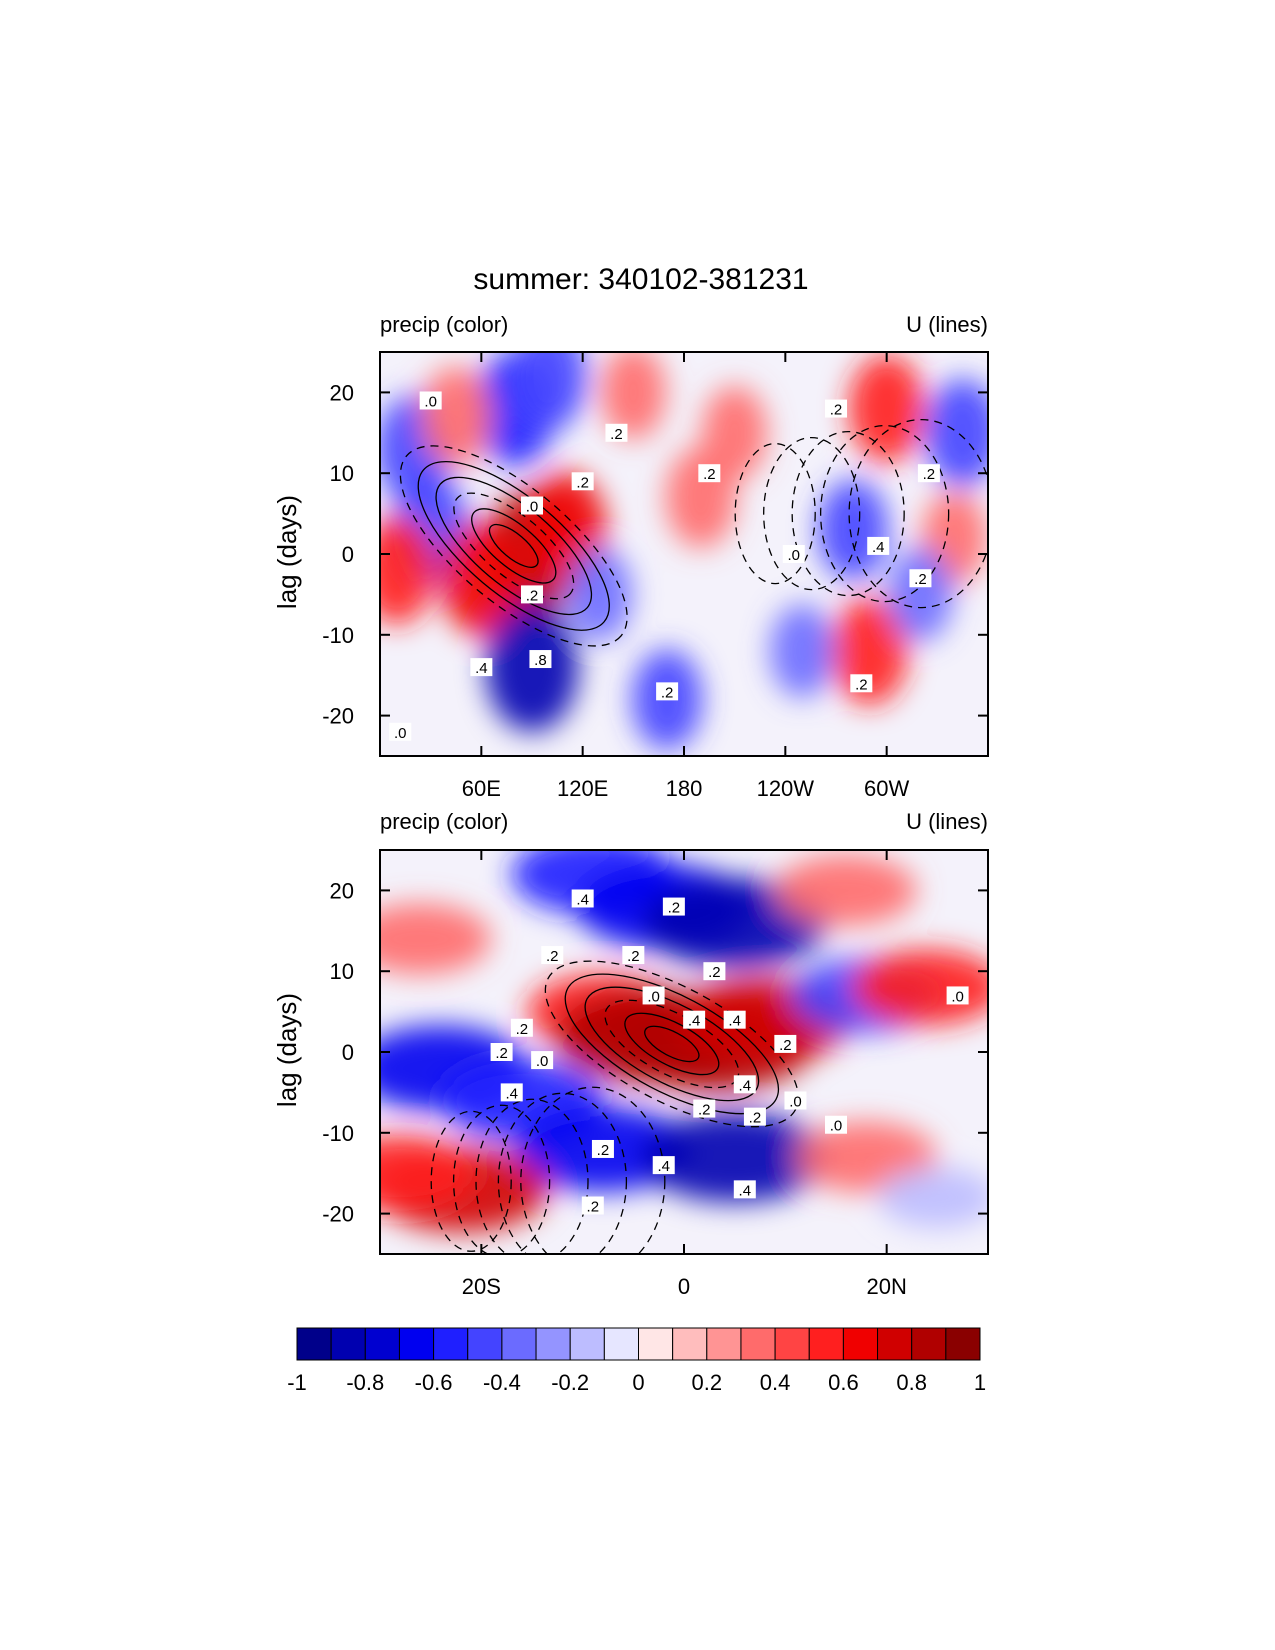 This screenshot has width=1275, height=1650. I want to click on y-tick-label: -20, so click(338, 716).